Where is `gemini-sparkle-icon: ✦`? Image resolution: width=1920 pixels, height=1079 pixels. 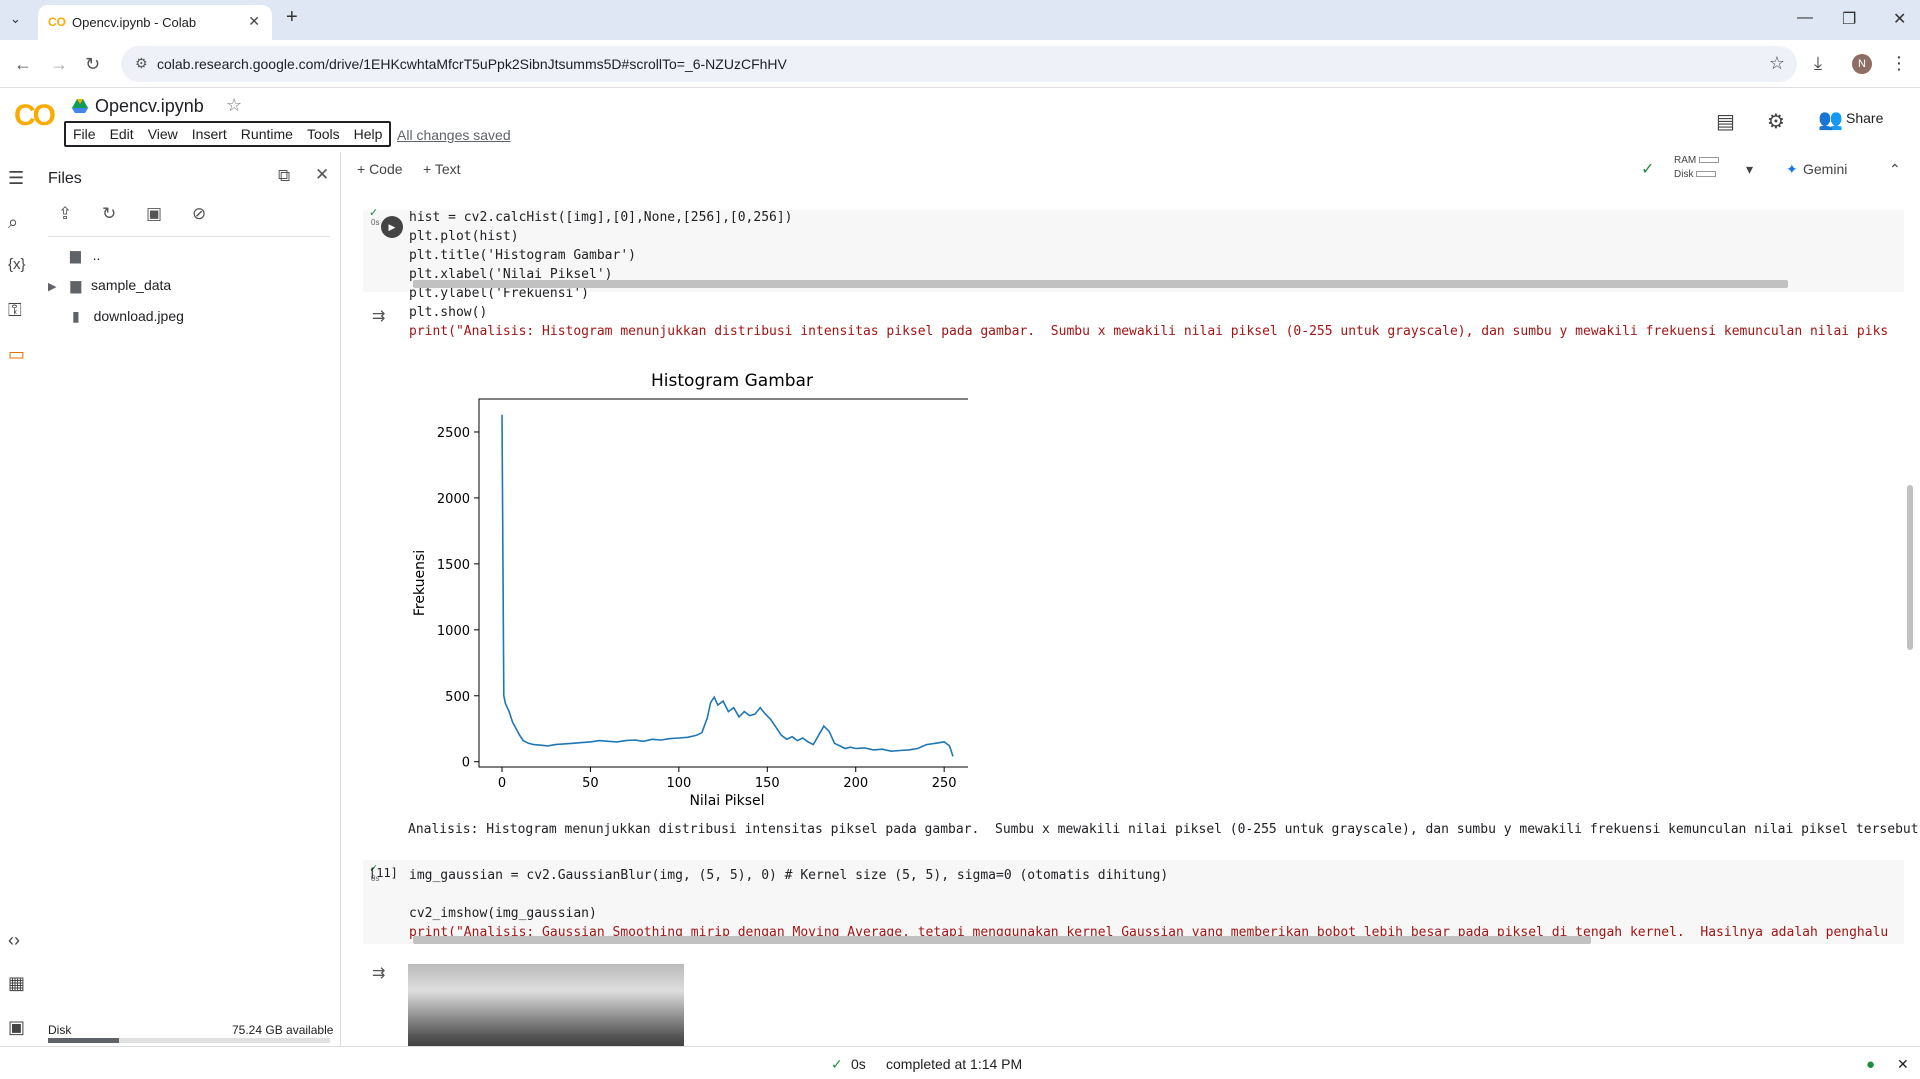
gemini-sparkle-icon: ✦ is located at coordinates (1792, 169).